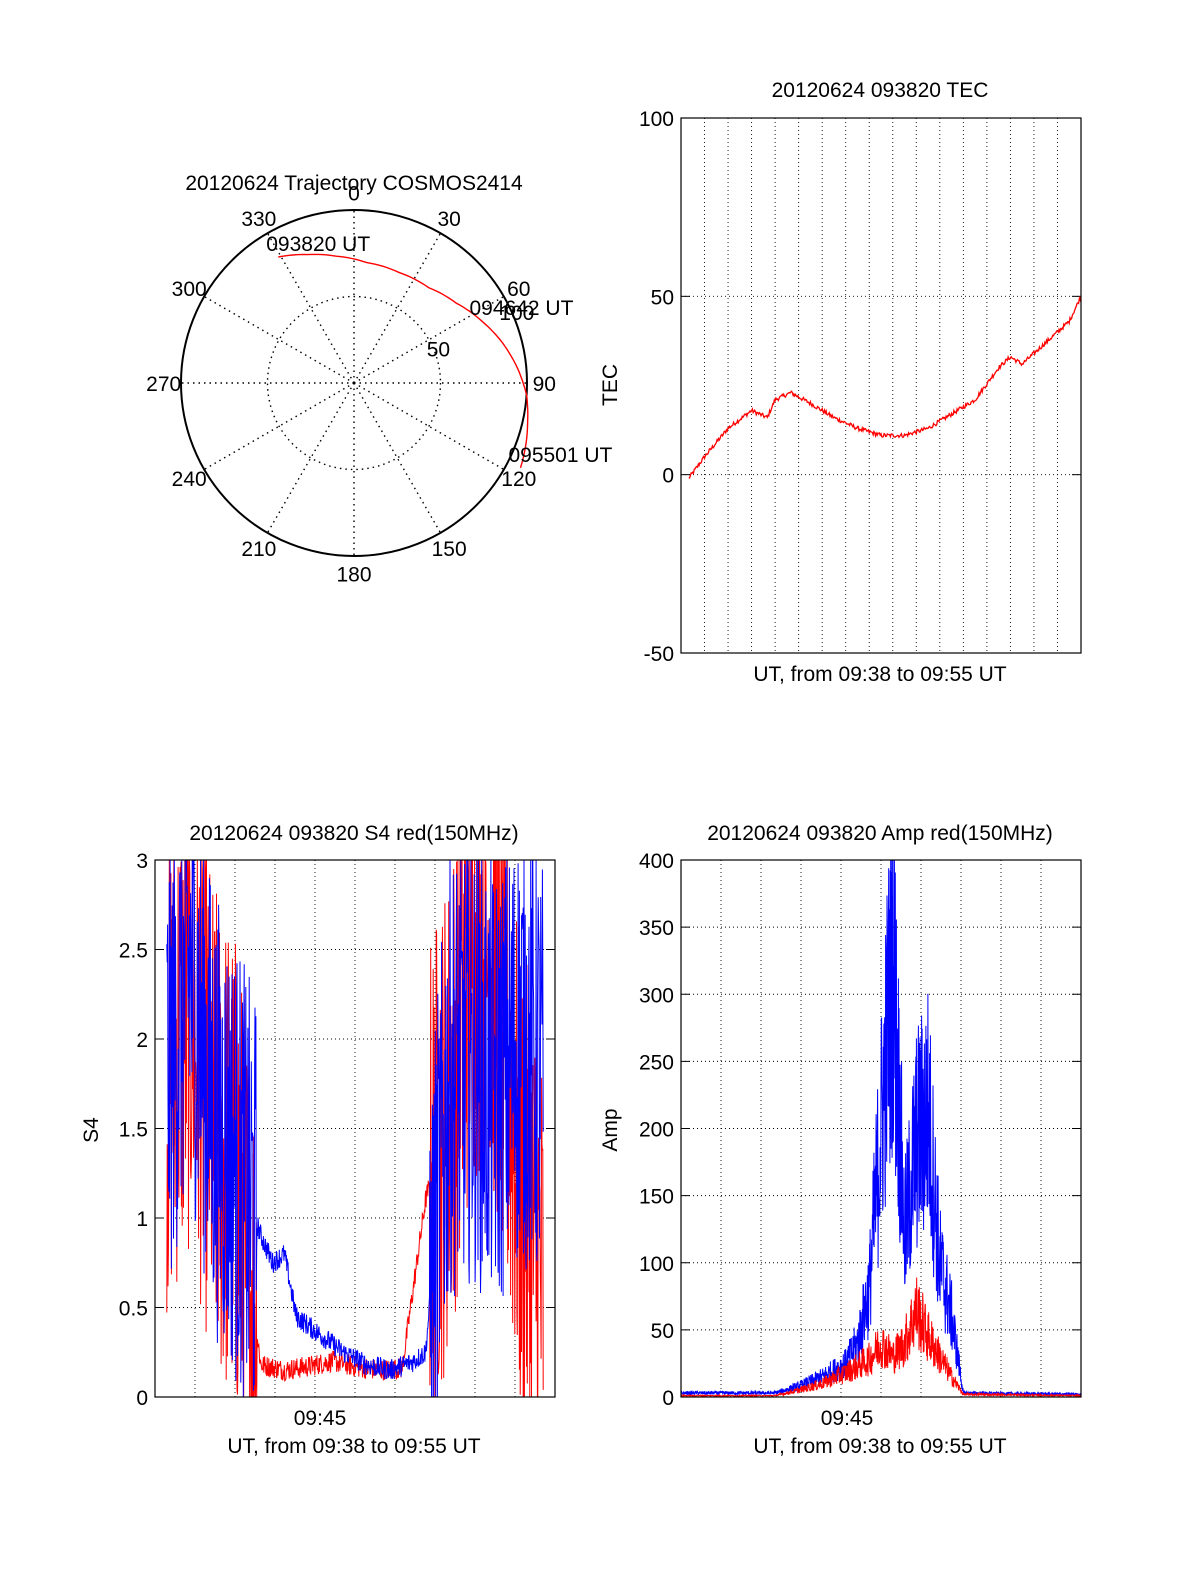  What do you see at coordinates (610, 1129) in the screenshot?
I see `amp-y-axis-label: Amp` at bounding box center [610, 1129].